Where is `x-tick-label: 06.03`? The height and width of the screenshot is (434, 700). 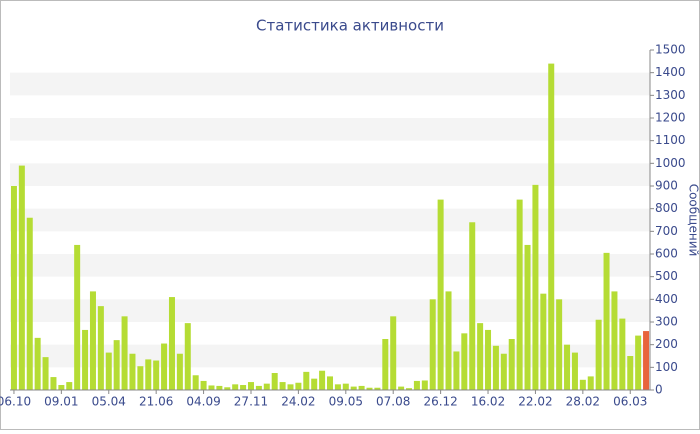
x-tick-label: 06.03 is located at coordinates (630, 402).